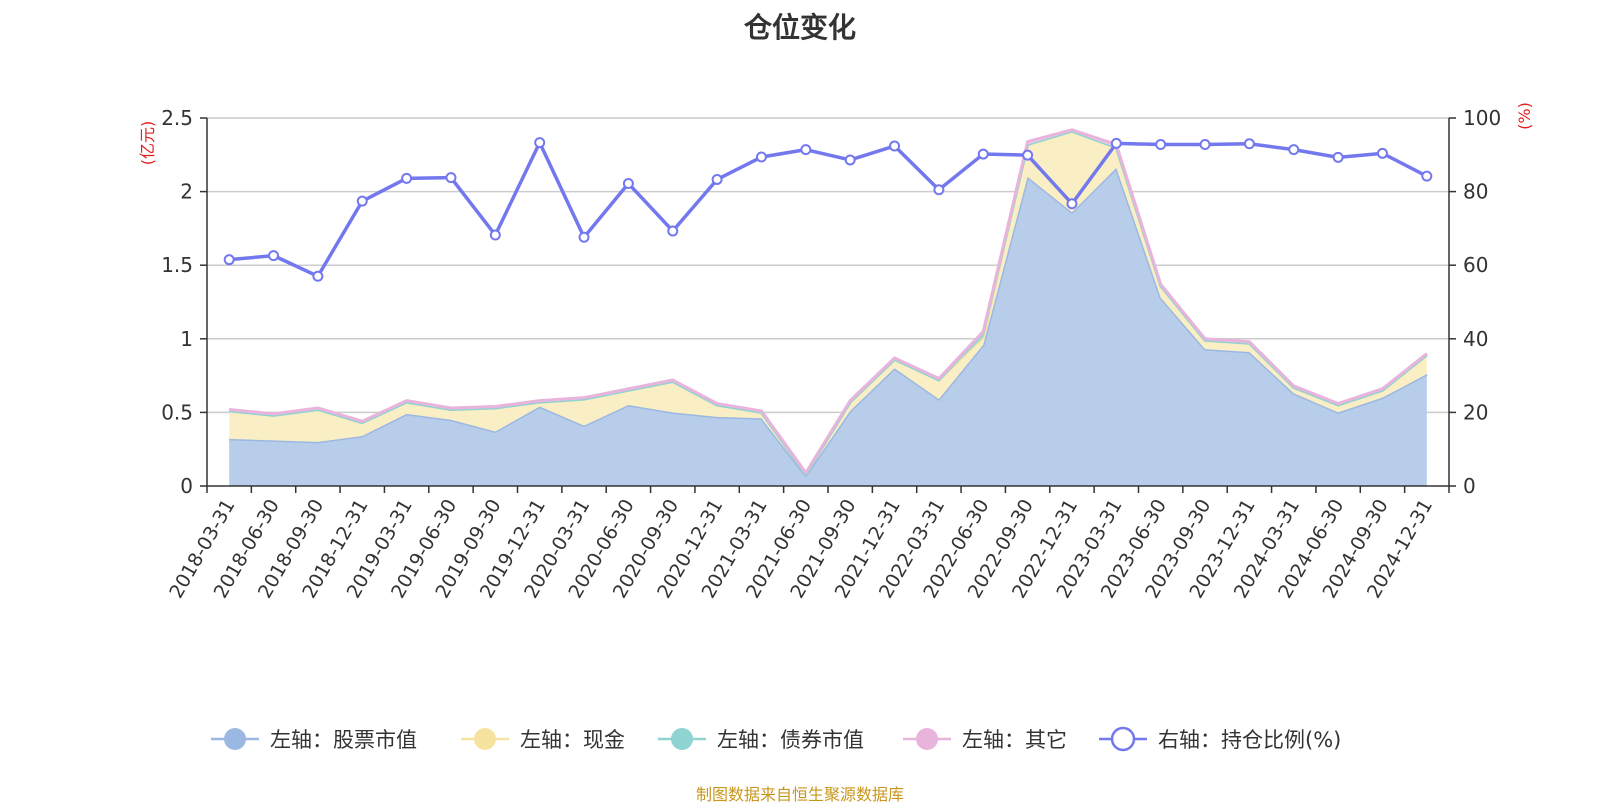 This screenshot has height=805, width=1600. Describe the element at coordinates (177, 118) in the screenshot. I see `left-axis-tick-label: 2.5` at that location.